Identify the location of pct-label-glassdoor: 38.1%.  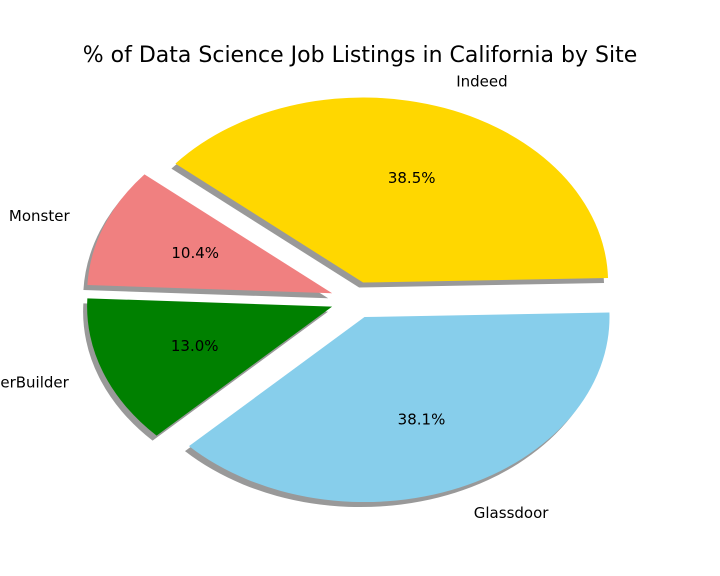
(422, 419).